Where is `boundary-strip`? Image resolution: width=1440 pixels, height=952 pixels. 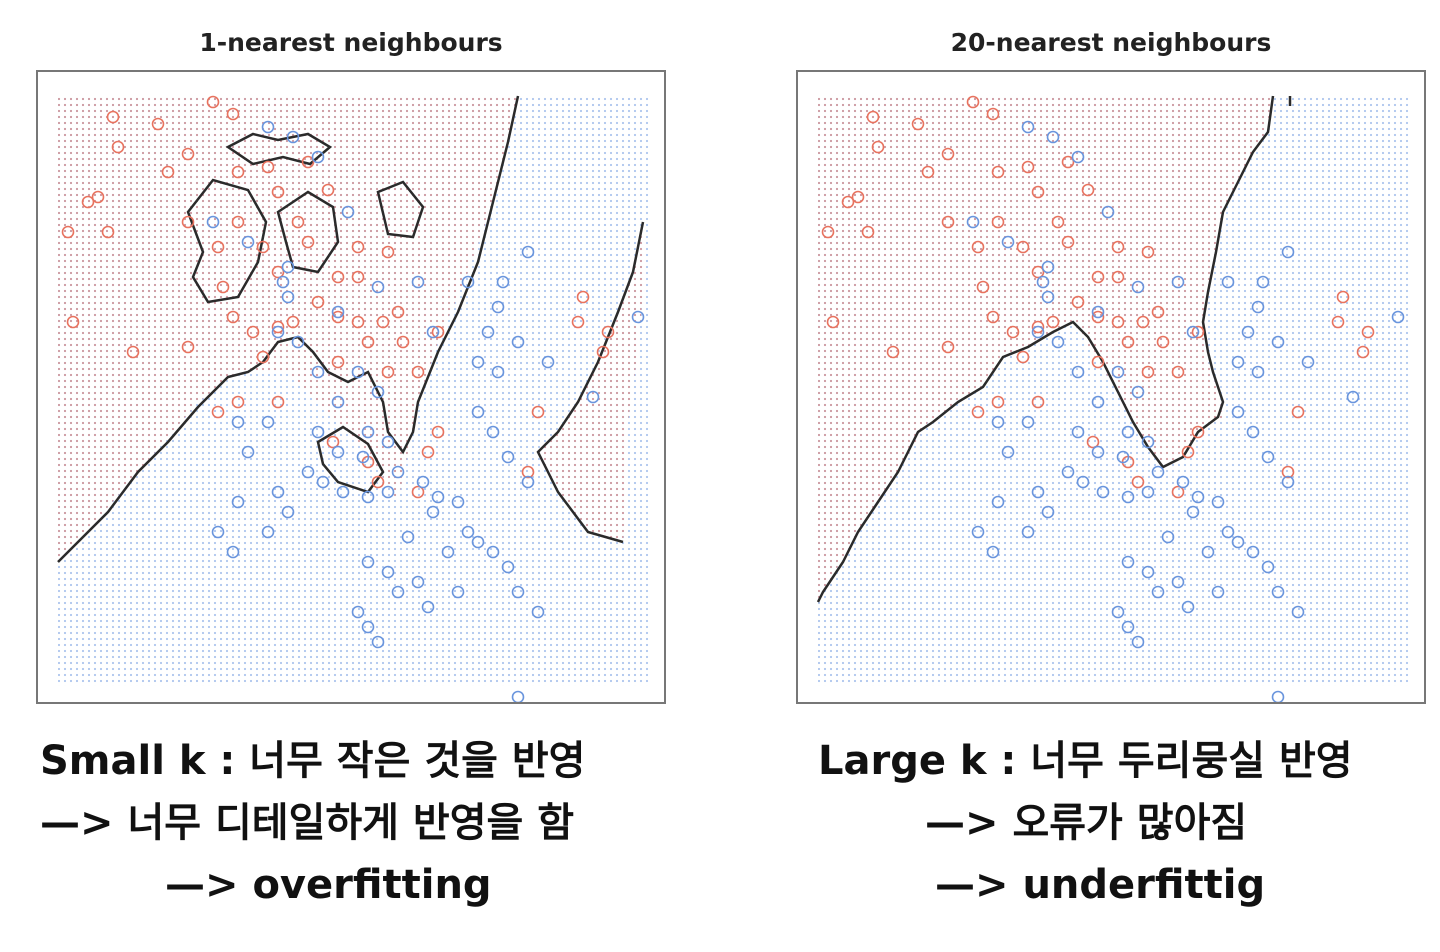
boundary-strip is located at coordinates (590, 382).